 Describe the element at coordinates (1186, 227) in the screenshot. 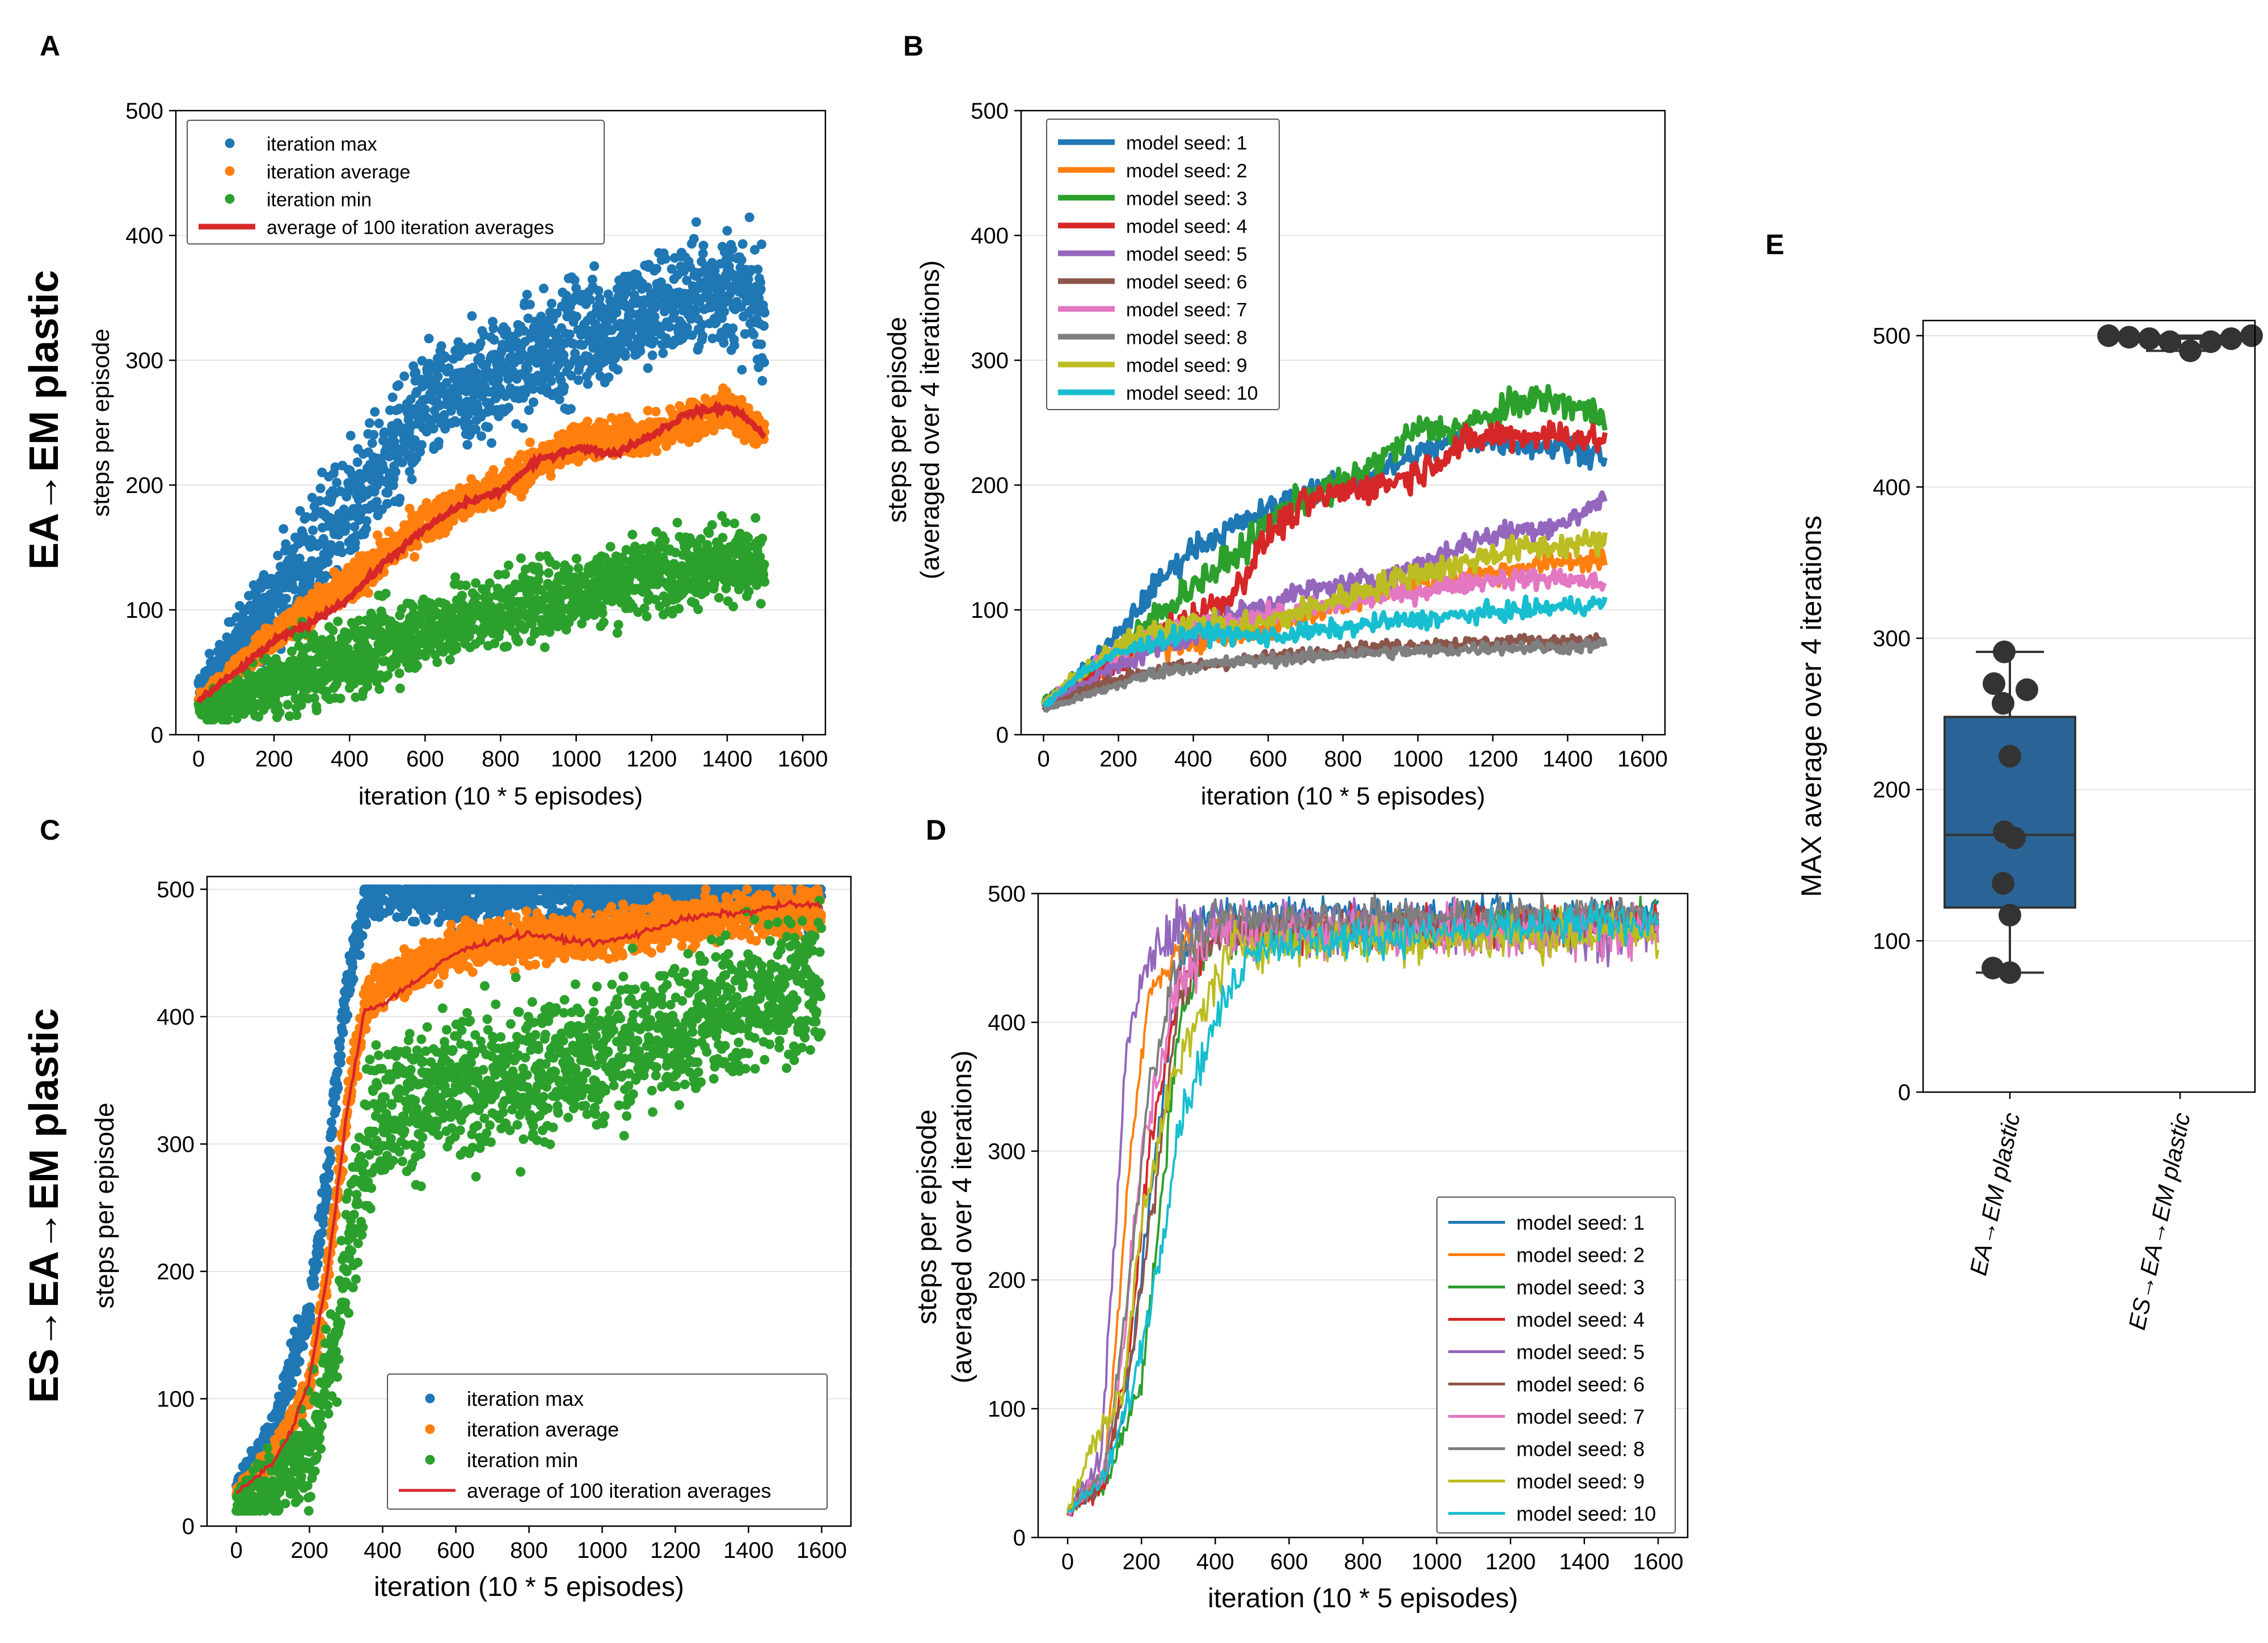

I see `legend-label: model seed: 4` at that location.